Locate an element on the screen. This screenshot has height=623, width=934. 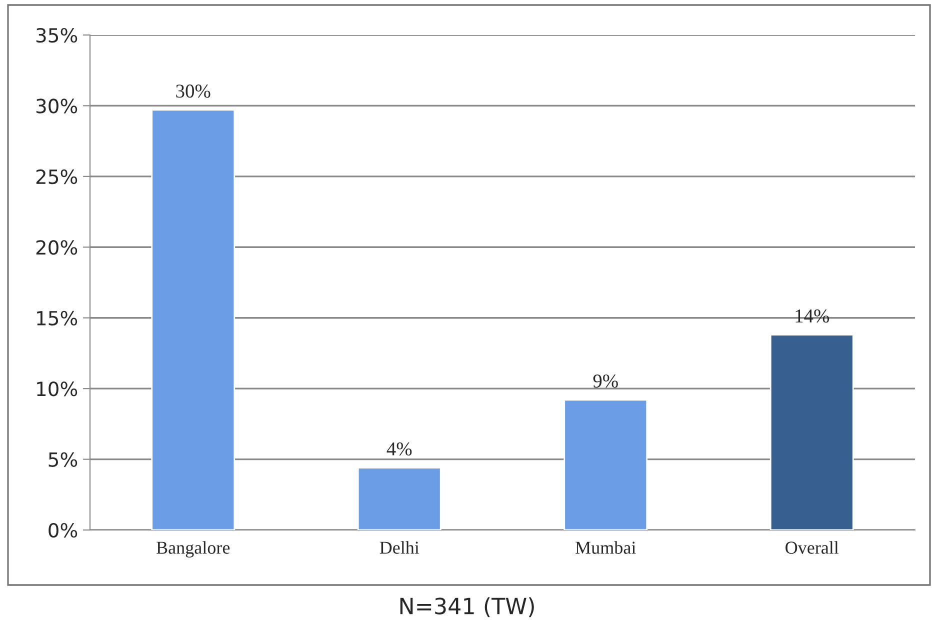
y-tick-label: 15% is located at coordinates (57, 318).